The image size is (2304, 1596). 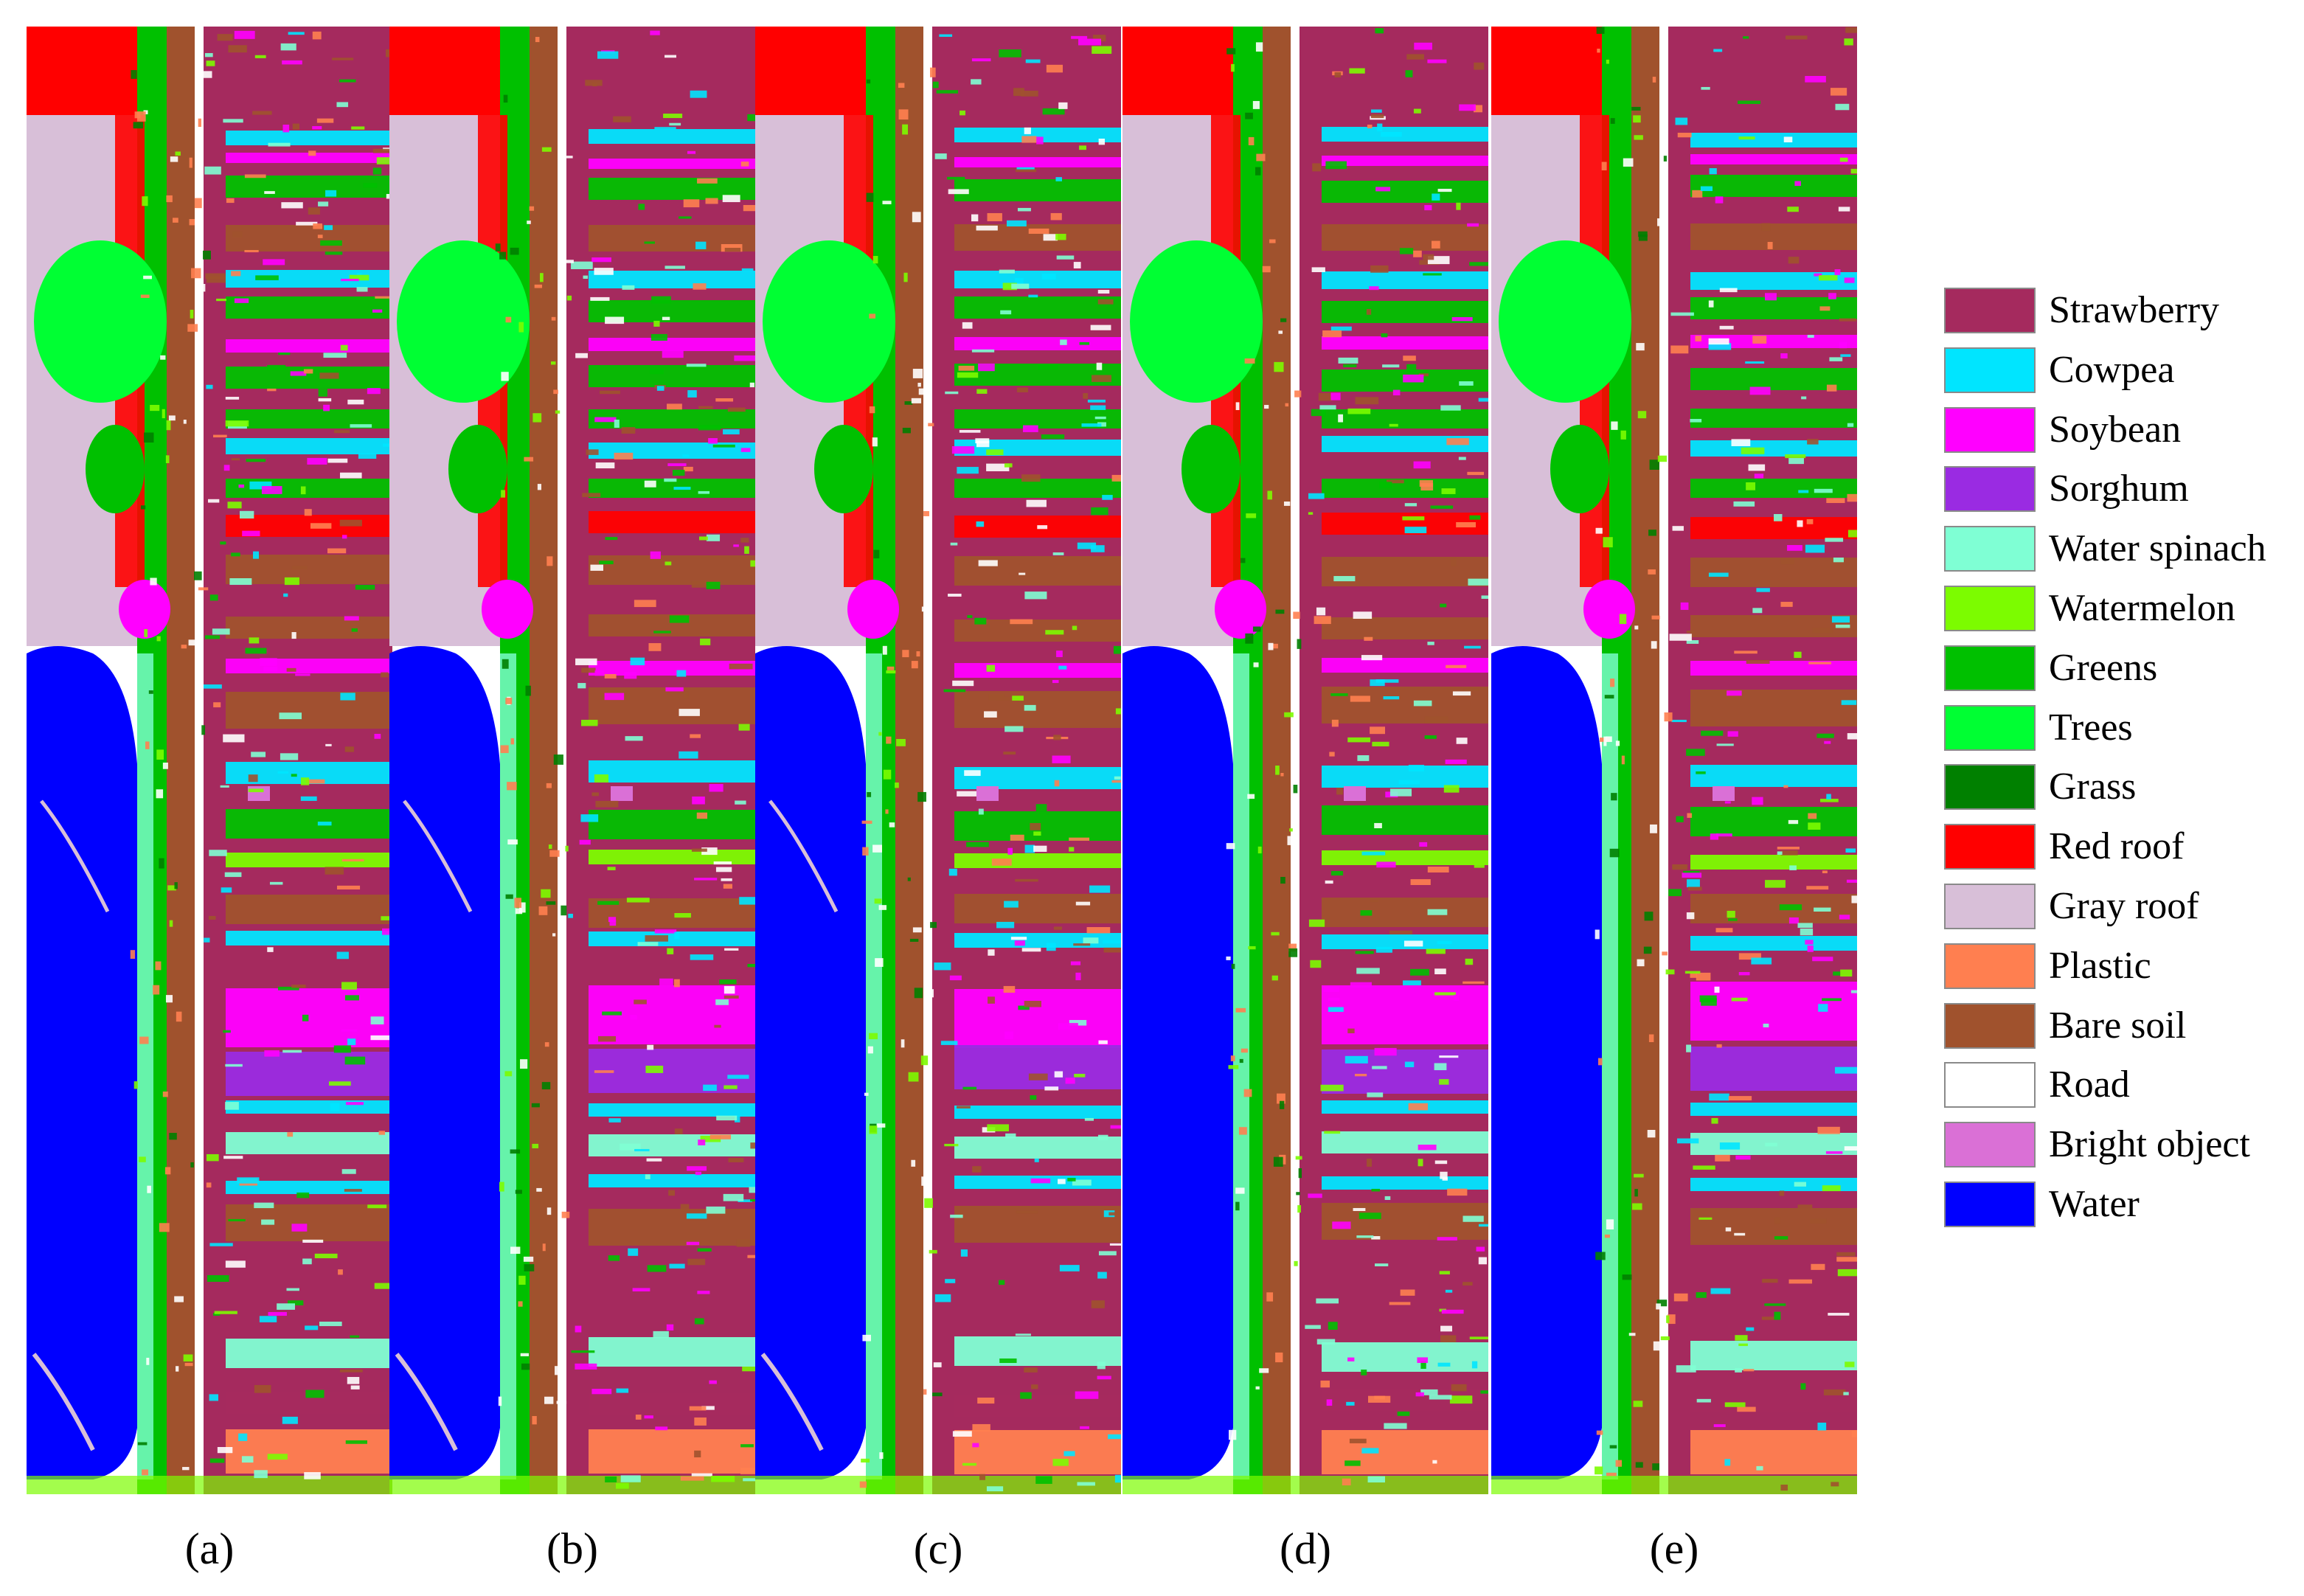 I want to click on legend-item-water-spinach: Water spinach, so click(x=2121, y=550).